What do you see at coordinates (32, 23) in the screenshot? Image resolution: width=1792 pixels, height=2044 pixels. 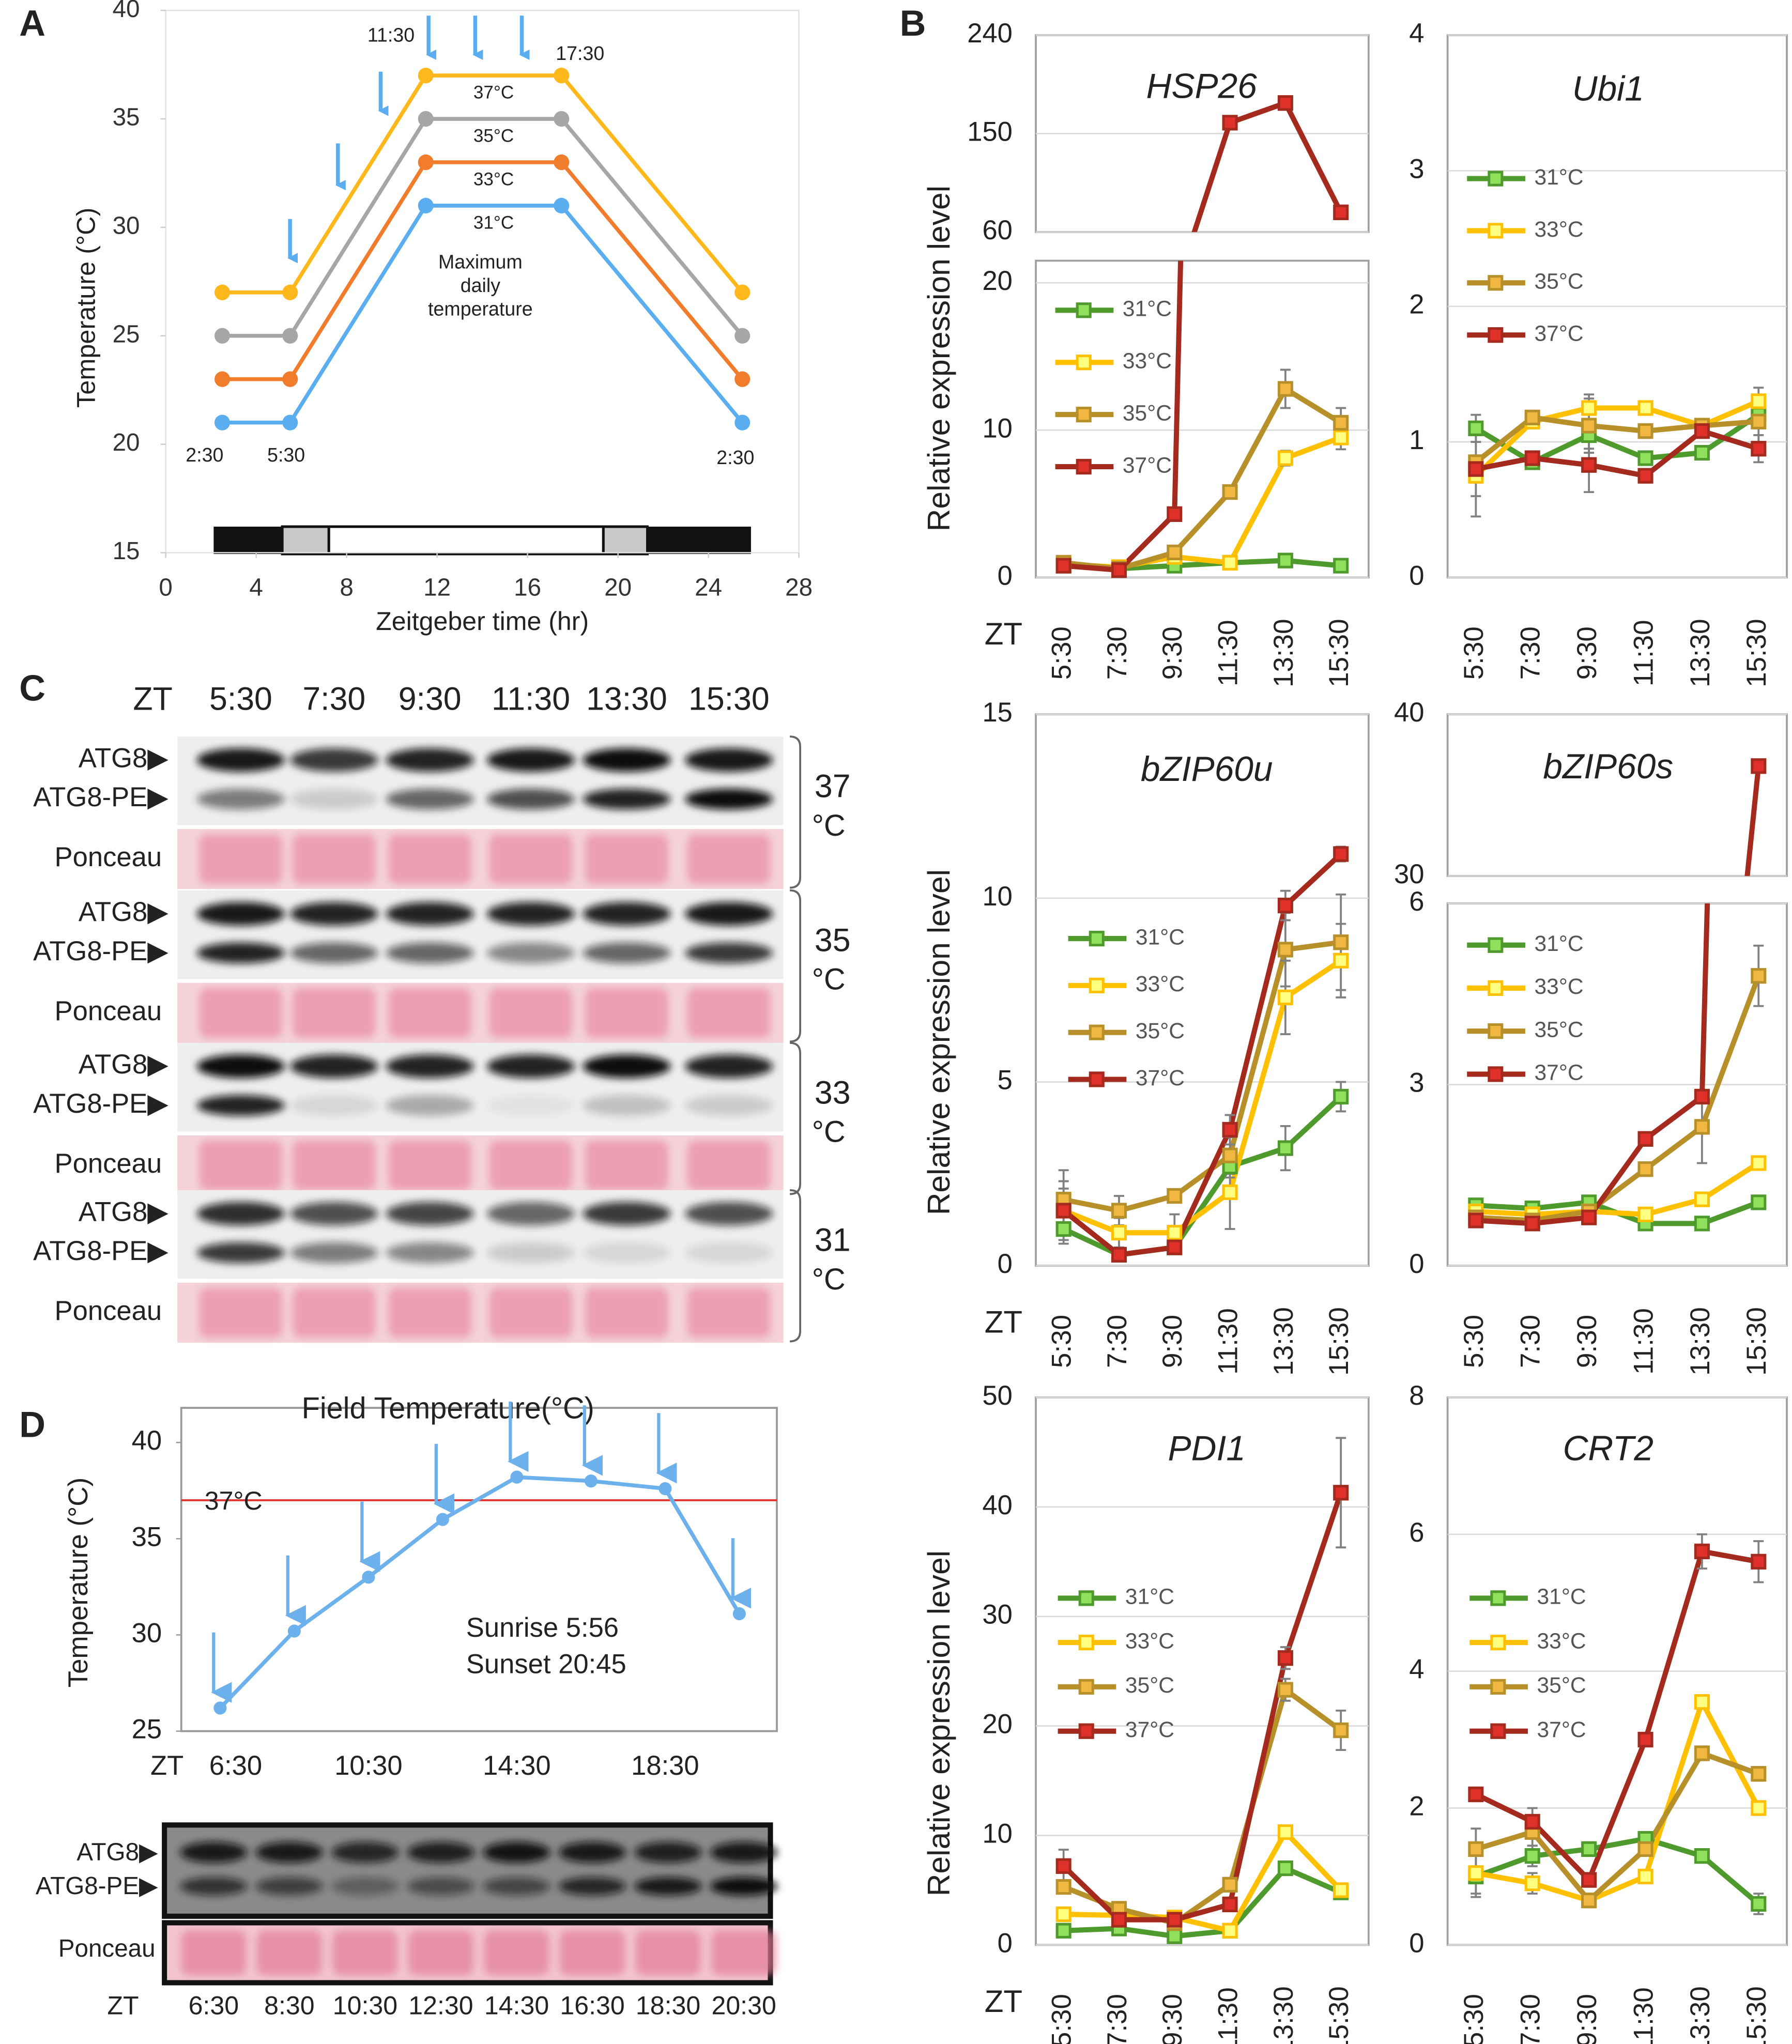 I see `panel-label: A` at bounding box center [32, 23].